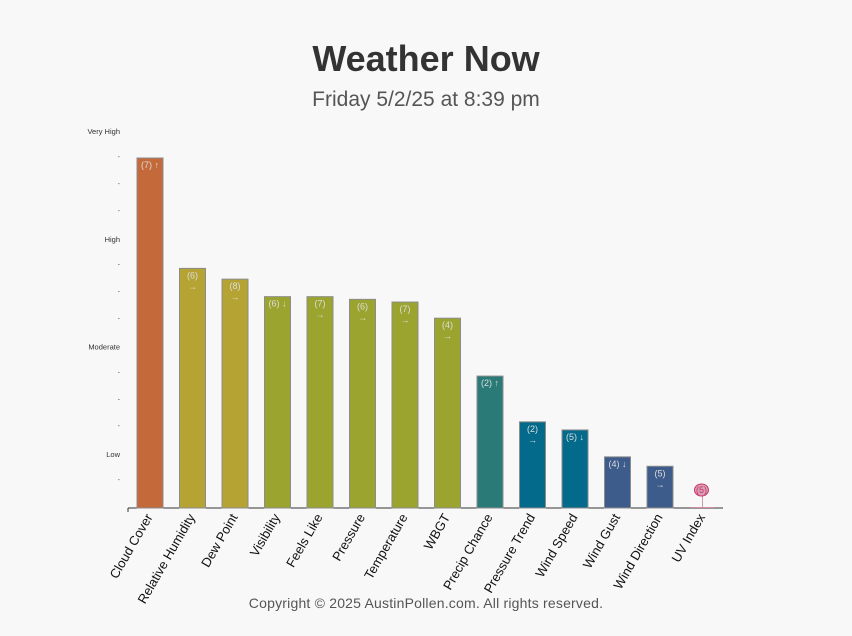  What do you see at coordinates (150, 165) in the screenshot?
I see `bar-data-label: (7) ↑` at bounding box center [150, 165].